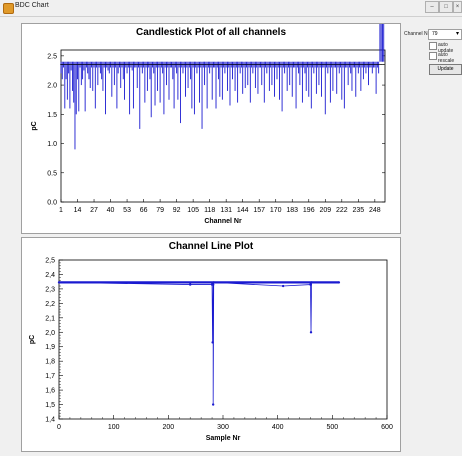 The width and height of the screenshot is (462, 456). What do you see at coordinates (177, 210) in the screenshot?
I see `x-tick-label: 92` at bounding box center [177, 210].